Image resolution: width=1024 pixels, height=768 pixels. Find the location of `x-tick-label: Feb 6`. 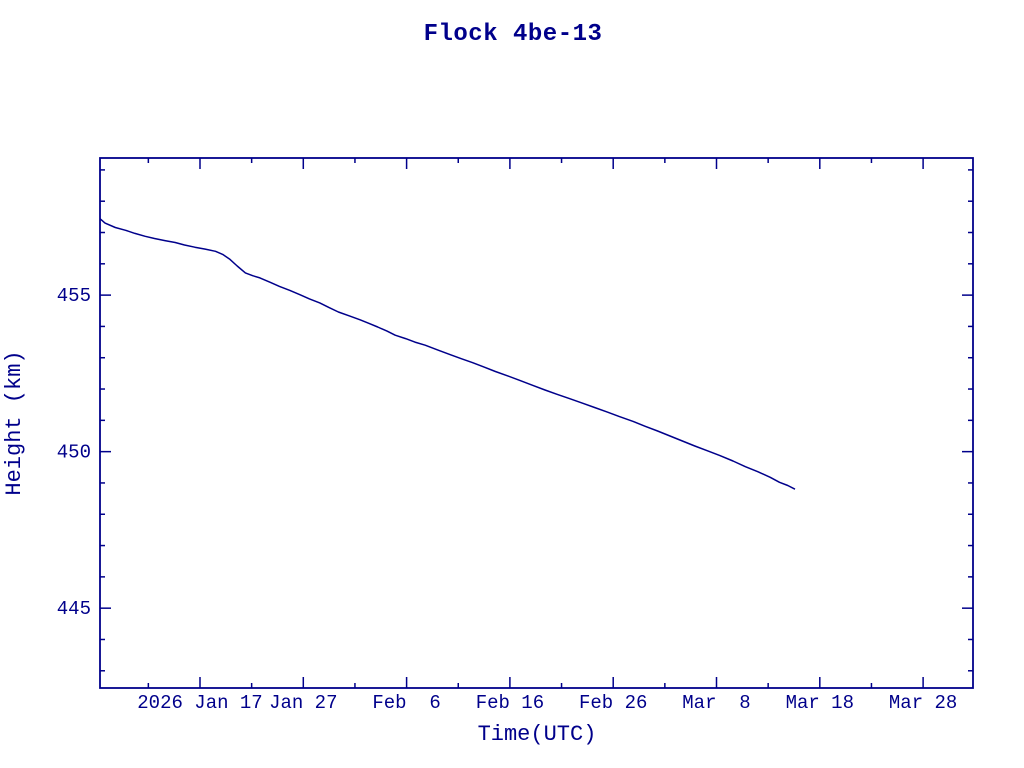

x-tick-label: Feb 6 is located at coordinates (406, 703).